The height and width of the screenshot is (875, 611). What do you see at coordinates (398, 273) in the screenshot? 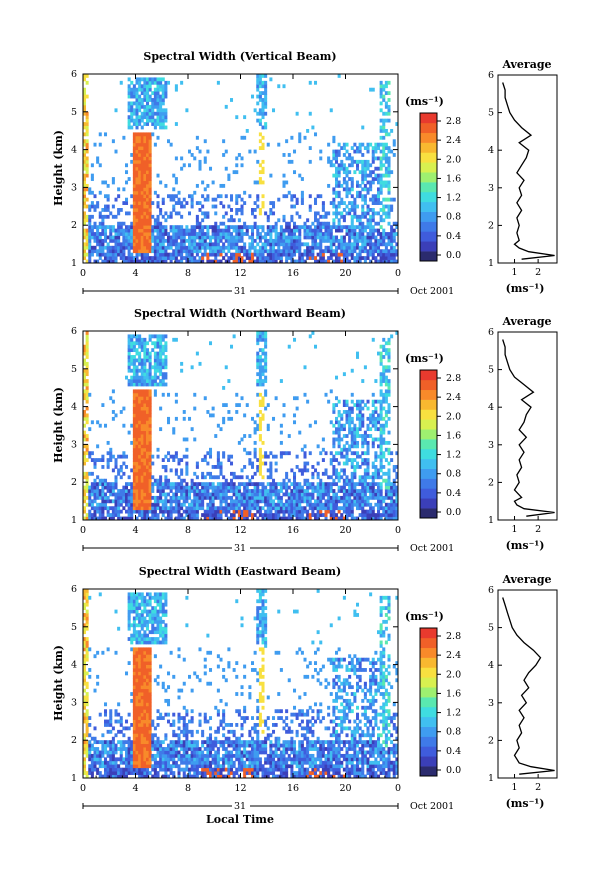
I see `x-tick-label: 0` at bounding box center [398, 273].